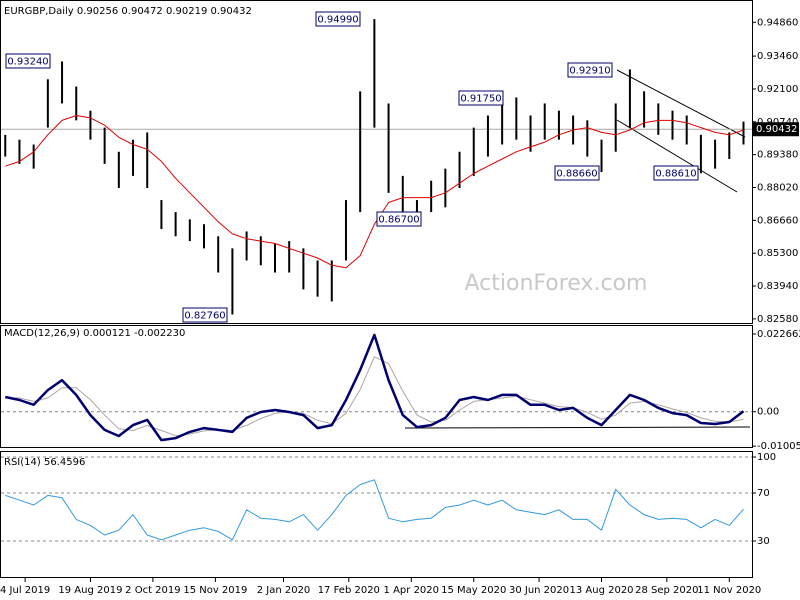 The width and height of the screenshot is (800, 600). I want to click on watermark: ActionForex.com, so click(556, 283).